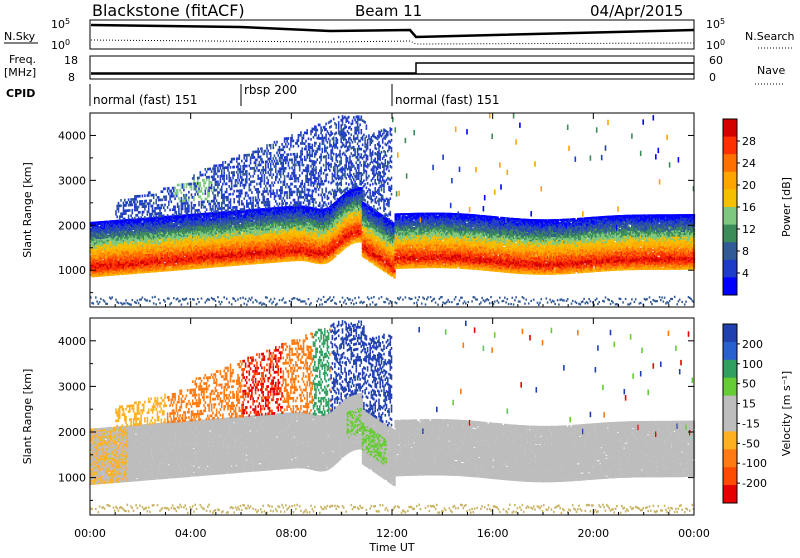 The image size is (800, 558). What do you see at coordinates (749, 141) in the screenshot?
I see `colorbar-tick-label: 28` at bounding box center [749, 141].